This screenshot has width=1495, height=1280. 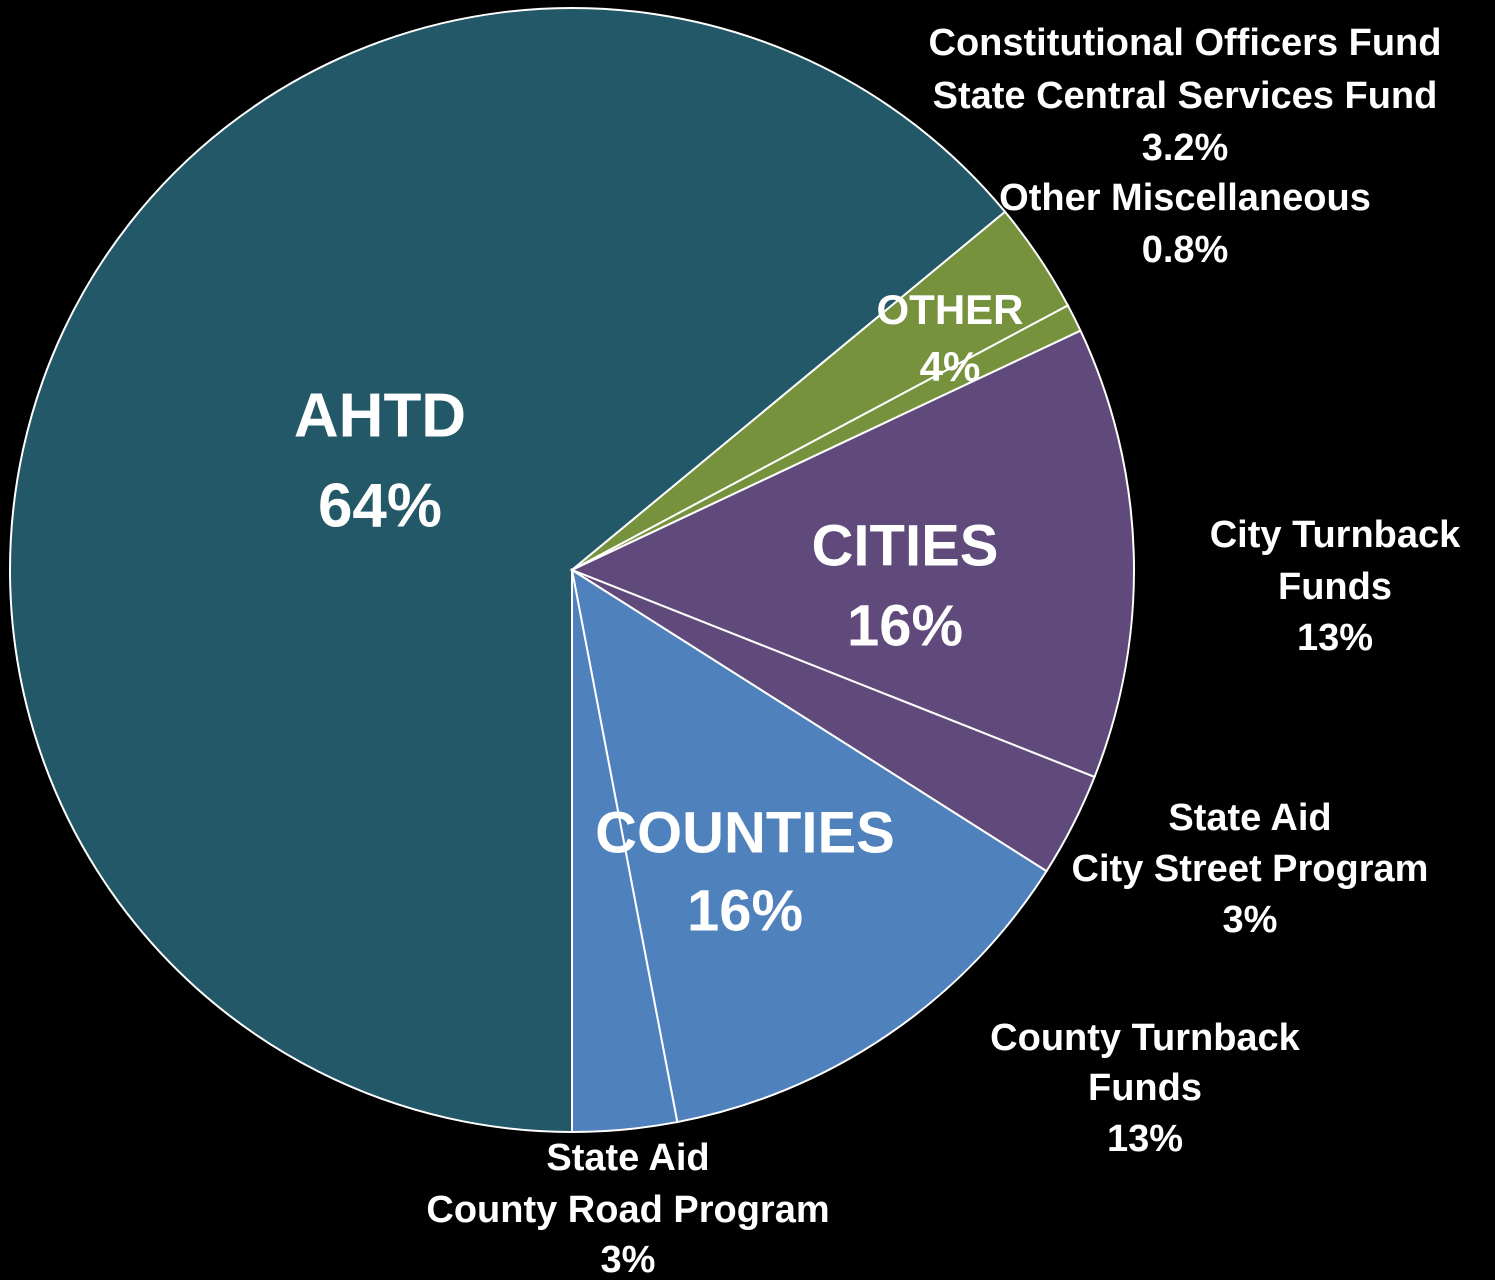 I want to click on slice-label: County Road Program, so click(x=627, y=1210).